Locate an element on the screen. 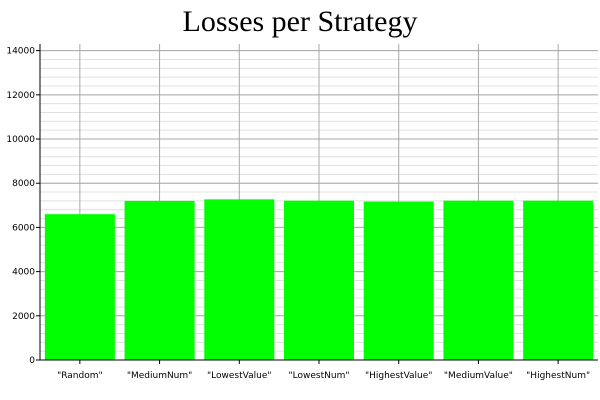 The image size is (600, 400). y-tick-label: 0 is located at coordinates (32, 361).